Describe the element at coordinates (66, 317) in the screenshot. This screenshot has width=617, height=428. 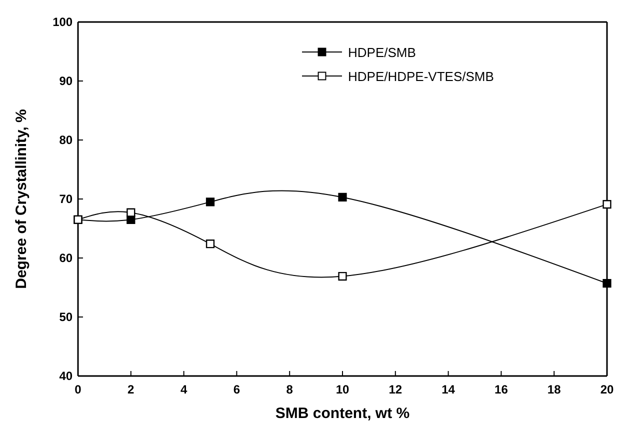
I see `y-tick-label: 50` at that location.